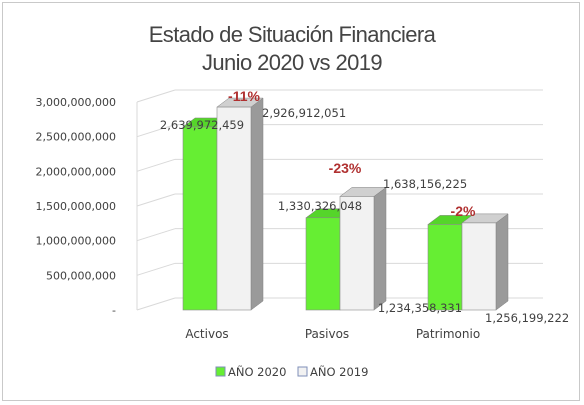 This screenshot has height=405, width=584. I want to click on y-tick-label: 2,500,000,000, so click(76, 137).